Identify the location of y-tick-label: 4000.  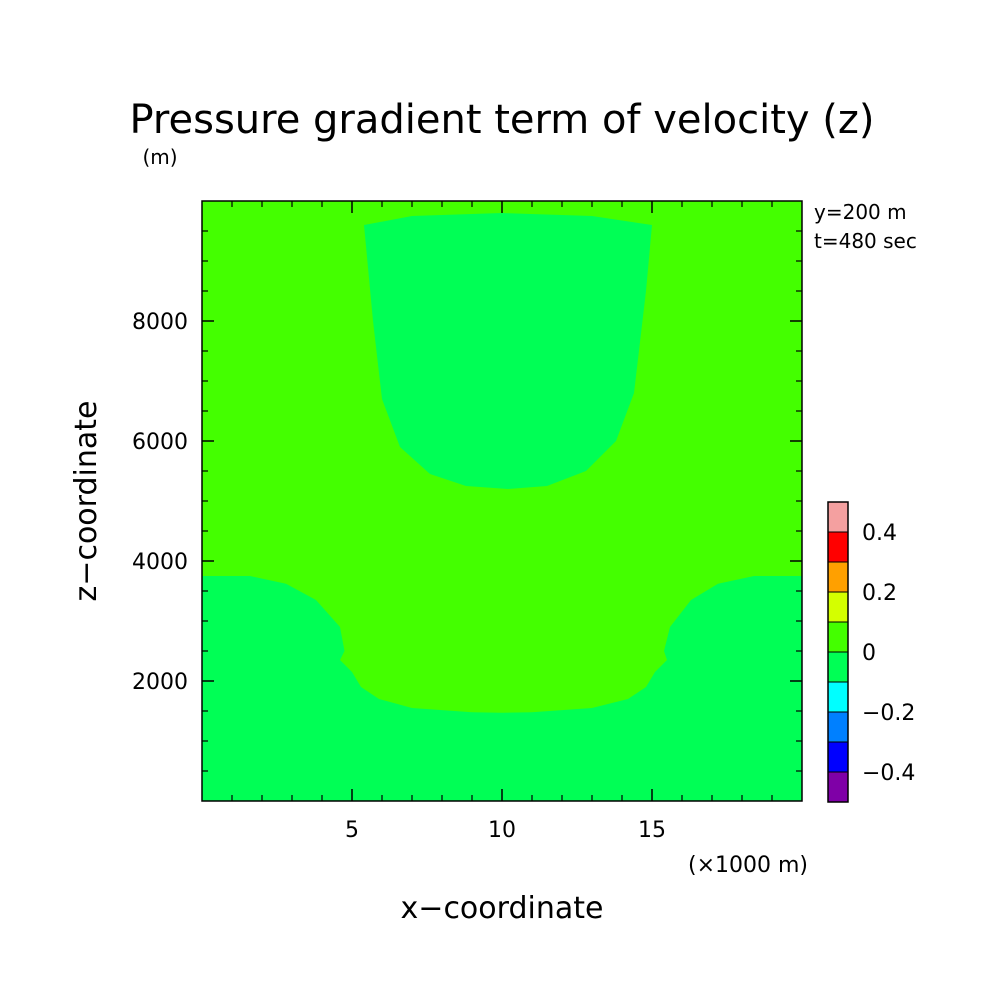
(160, 562).